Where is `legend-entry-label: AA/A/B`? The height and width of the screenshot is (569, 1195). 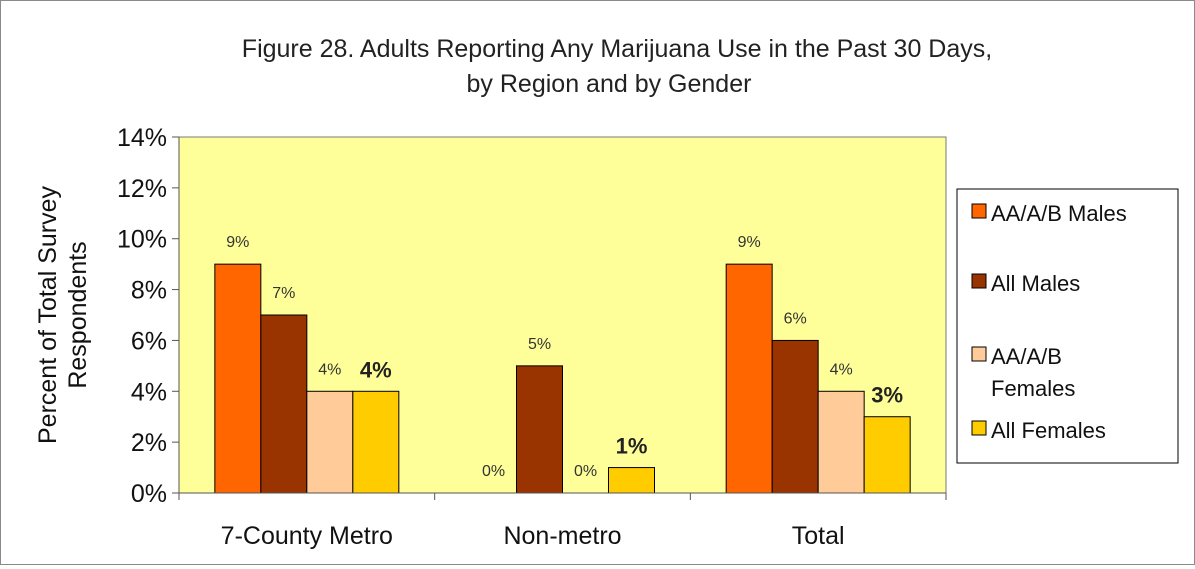
legend-entry-label: AA/A/B is located at coordinates (1026, 356).